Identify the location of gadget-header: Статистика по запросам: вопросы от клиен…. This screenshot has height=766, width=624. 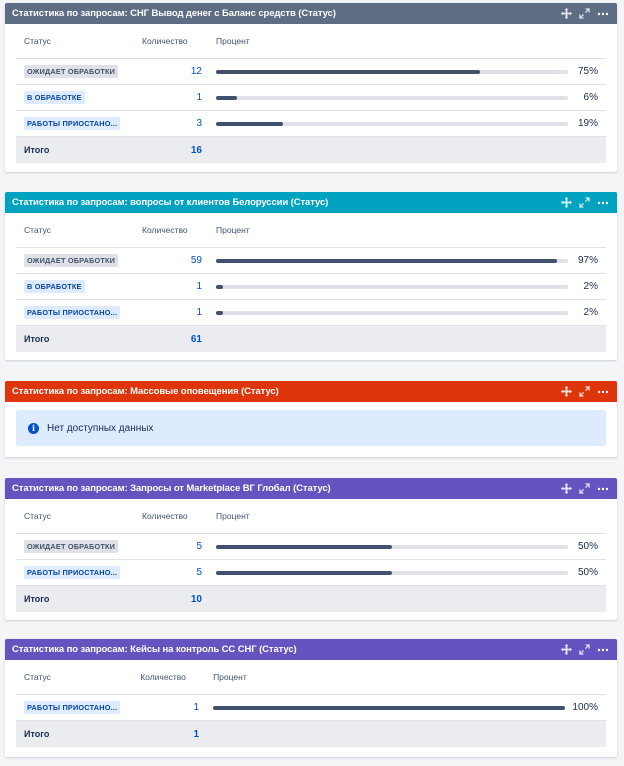
(311, 202).